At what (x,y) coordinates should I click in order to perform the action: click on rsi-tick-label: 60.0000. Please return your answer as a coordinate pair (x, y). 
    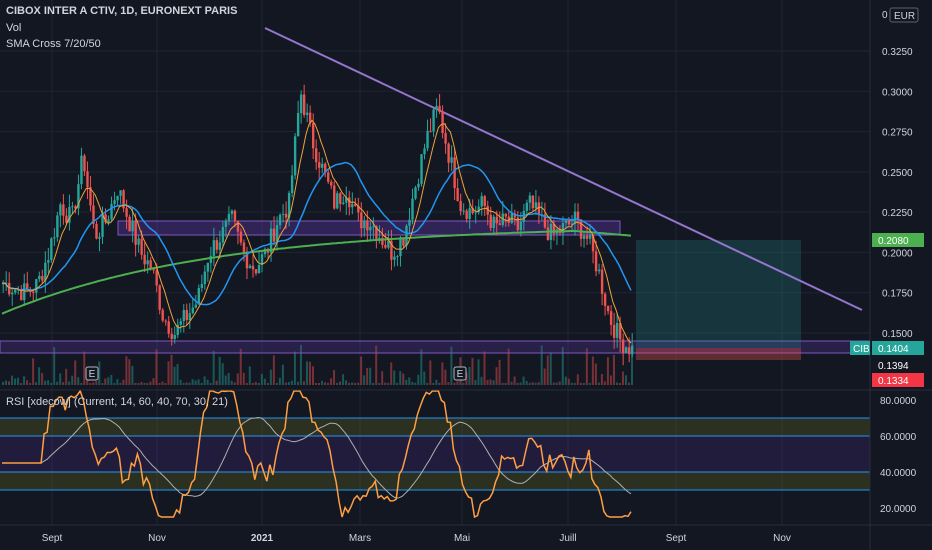
    Looking at the image, I should click on (898, 437).